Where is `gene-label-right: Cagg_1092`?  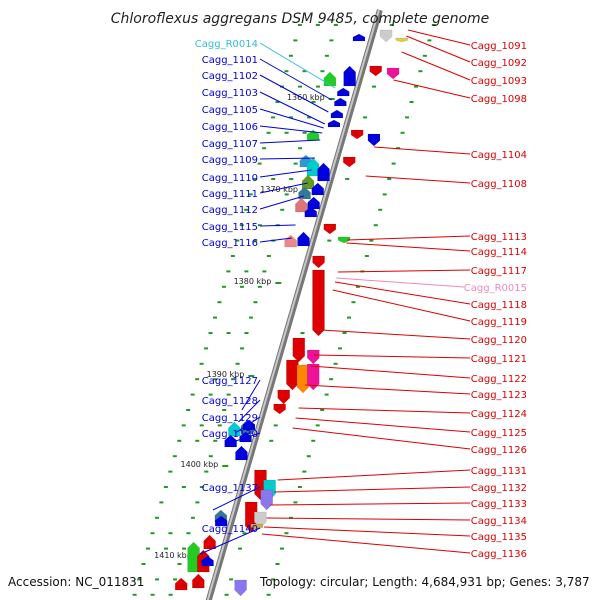
gene-label-right: Cagg_1092 is located at coordinates (499, 63).